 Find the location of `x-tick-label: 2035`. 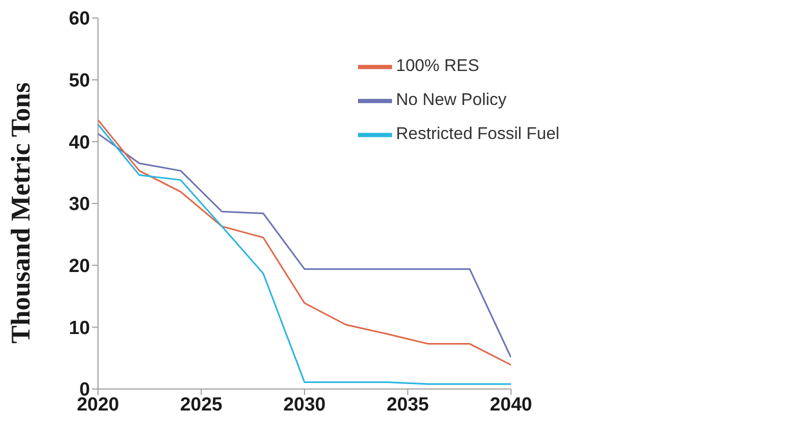

x-tick-label: 2035 is located at coordinates (408, 405).